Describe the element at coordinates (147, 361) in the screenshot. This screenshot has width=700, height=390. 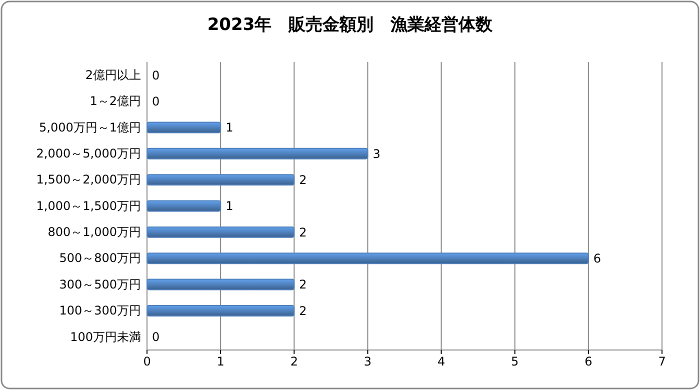
I see `x-tick-label: 0` at that location.